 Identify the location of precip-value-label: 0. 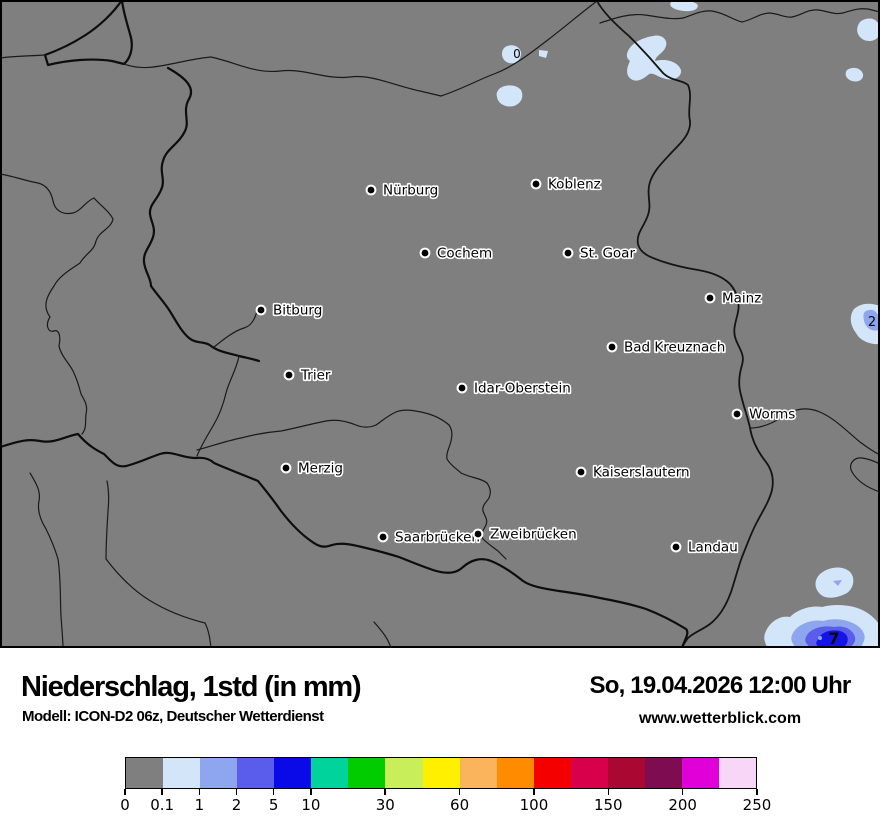
(517, 54).